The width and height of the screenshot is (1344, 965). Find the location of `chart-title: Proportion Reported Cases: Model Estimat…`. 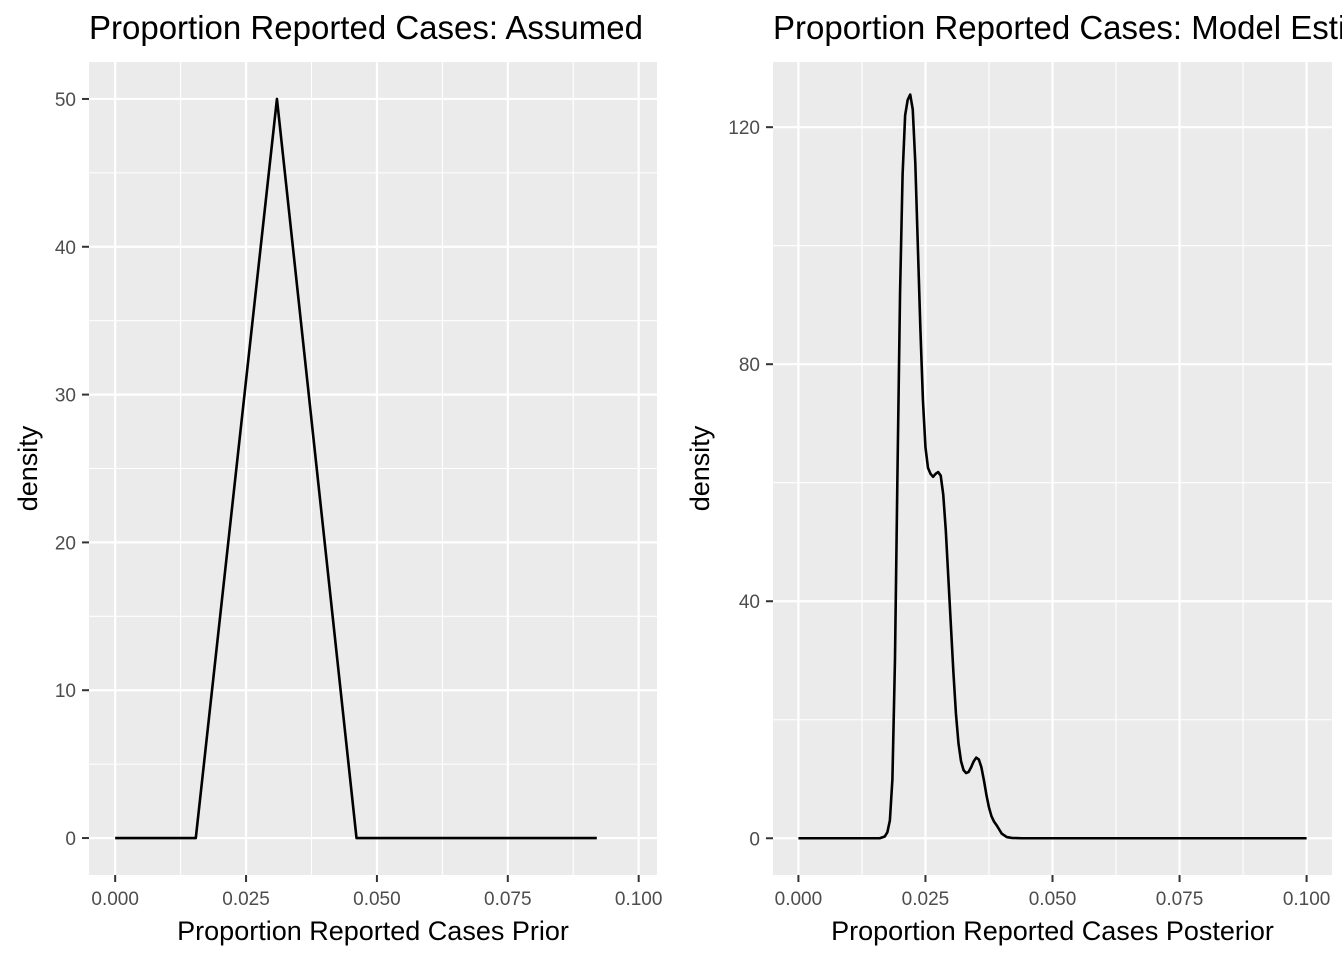

chart-title: Proportion Reported Cases: Model Estimat… is located at coordinates (1058, 27).